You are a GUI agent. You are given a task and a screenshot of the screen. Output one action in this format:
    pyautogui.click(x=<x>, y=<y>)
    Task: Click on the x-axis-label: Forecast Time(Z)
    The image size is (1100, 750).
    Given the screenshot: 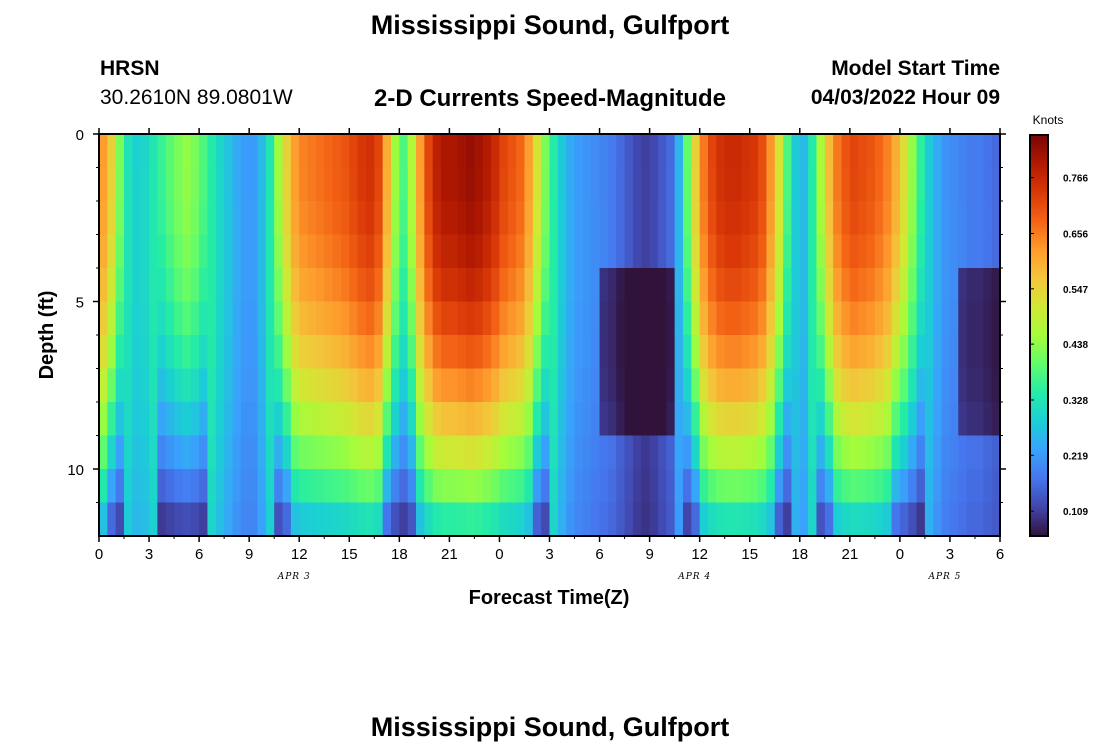 What is the action you would take?
    pyautogui.click(x=549, y=598)
    